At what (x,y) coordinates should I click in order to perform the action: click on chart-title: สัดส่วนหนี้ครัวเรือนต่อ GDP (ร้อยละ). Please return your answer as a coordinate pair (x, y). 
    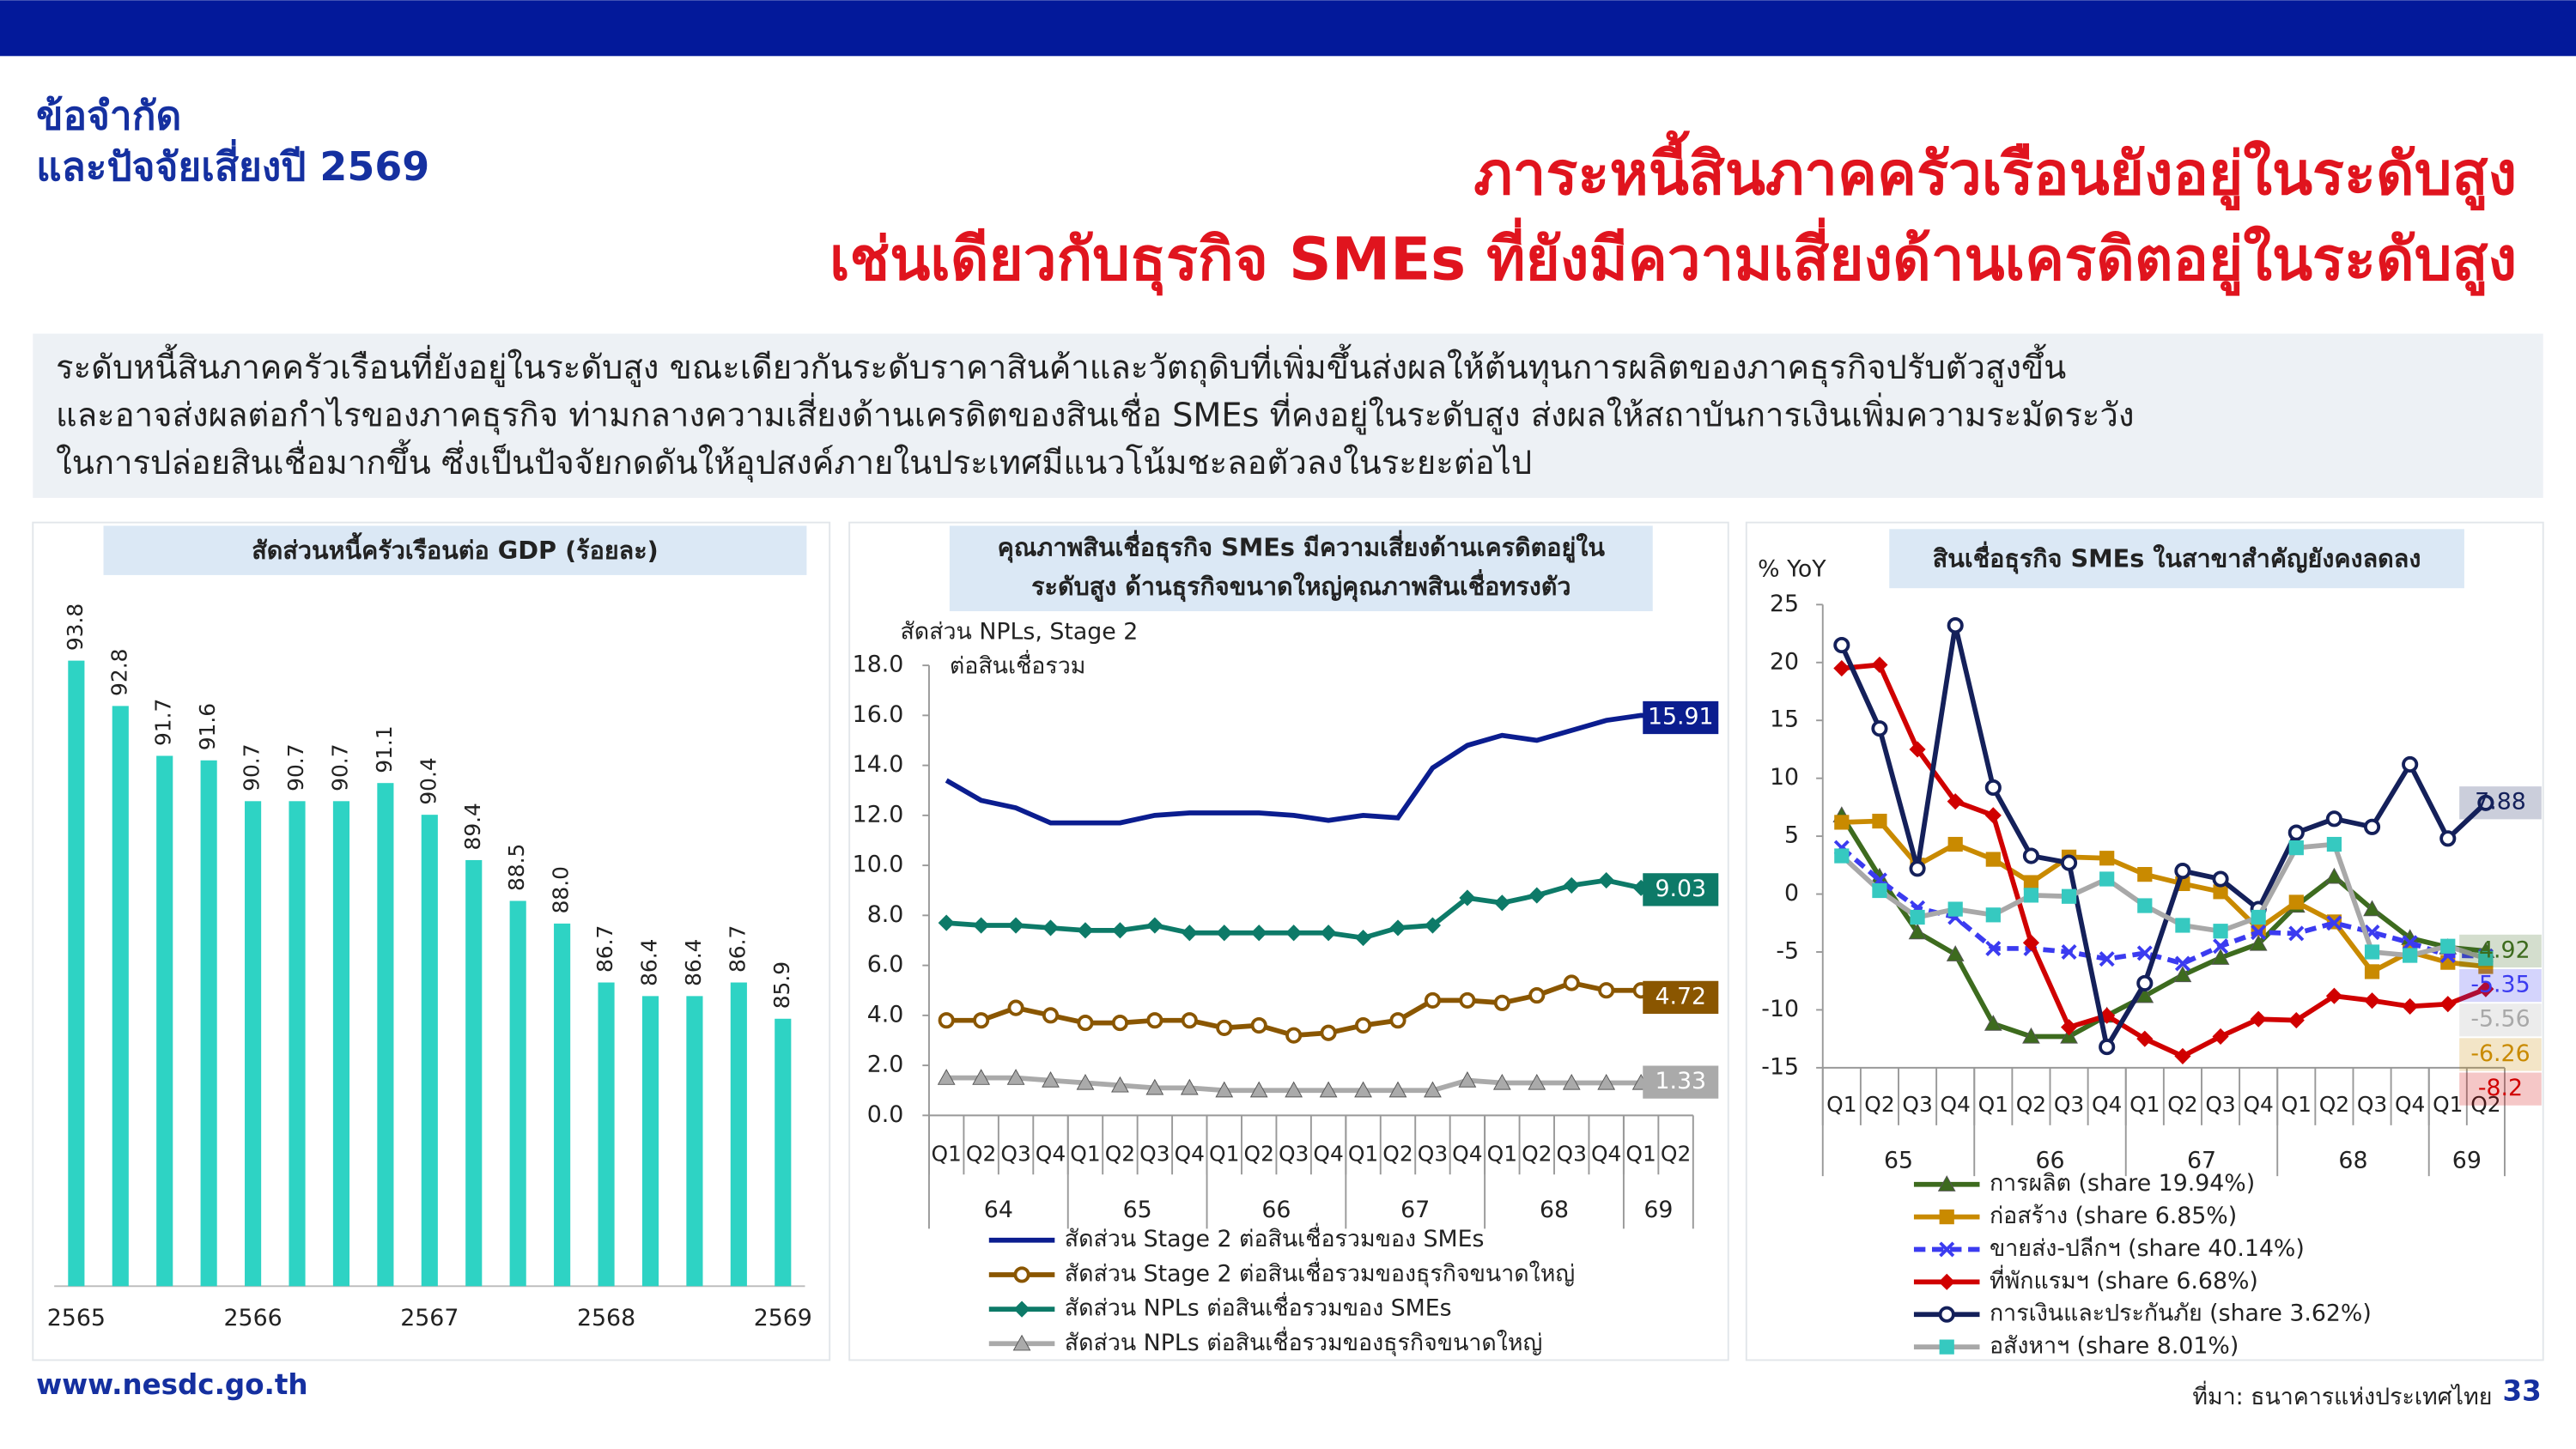
    Looking at the image, I should click on (455, 548).